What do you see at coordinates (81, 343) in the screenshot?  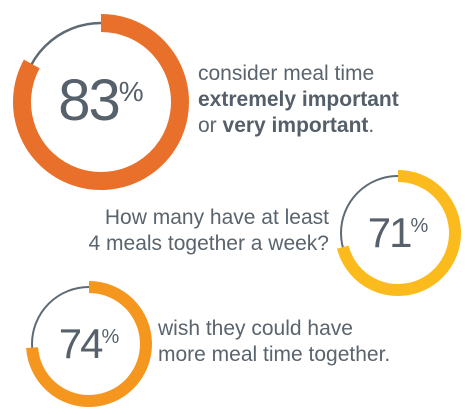 I see `percent-value: 74` at bounding box center [81, 343].